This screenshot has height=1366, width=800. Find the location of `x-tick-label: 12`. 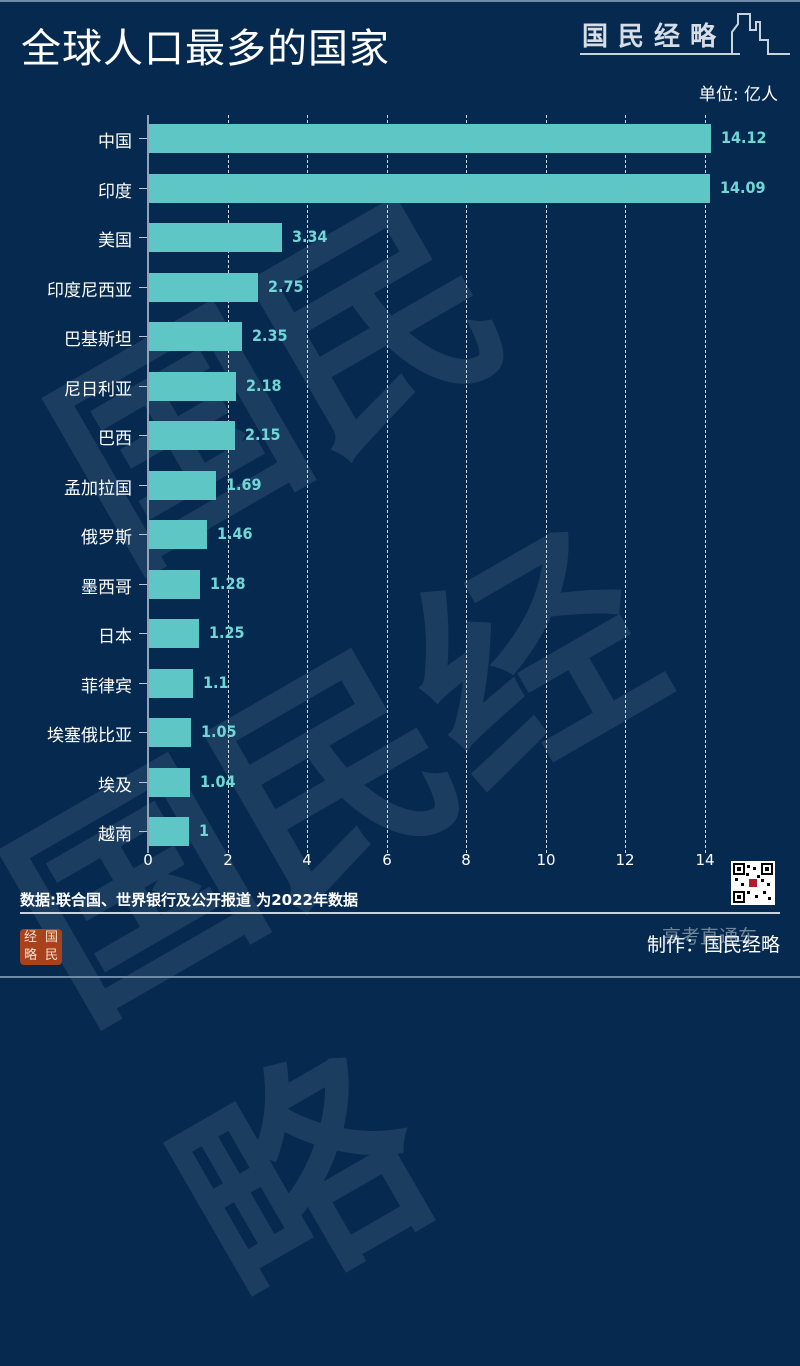

x-tick-label: 12 is located at coordinates (625, 860).